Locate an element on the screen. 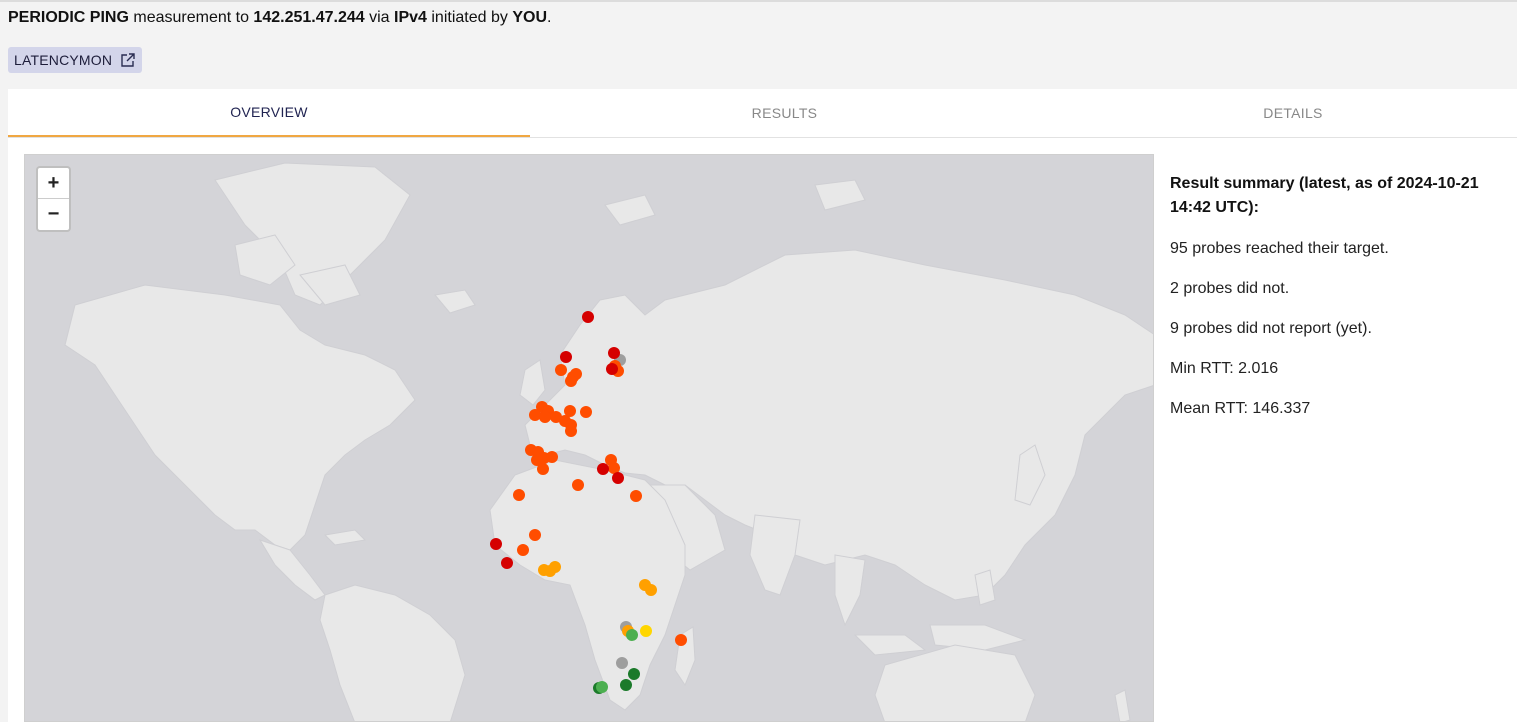 This screenshot has height=722, width=1517. headline-period: . is located at coordinates (549, 17).